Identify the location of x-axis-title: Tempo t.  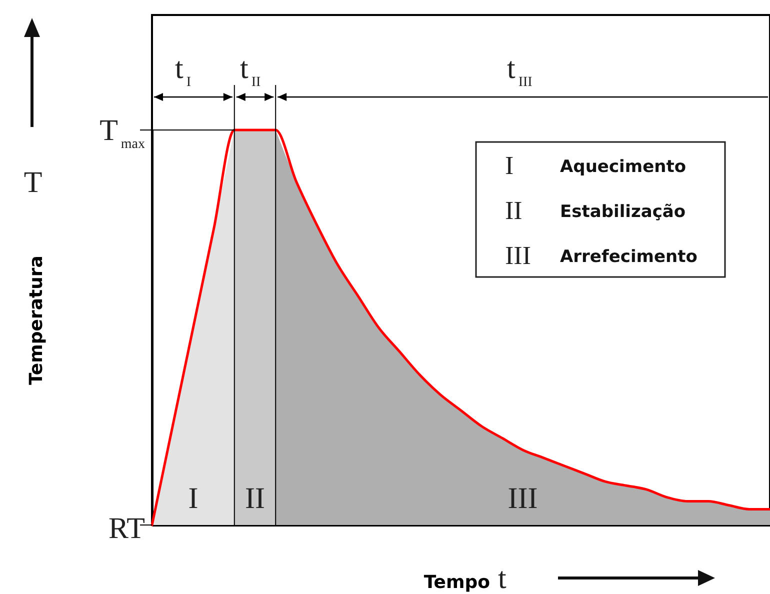
(465, 578).